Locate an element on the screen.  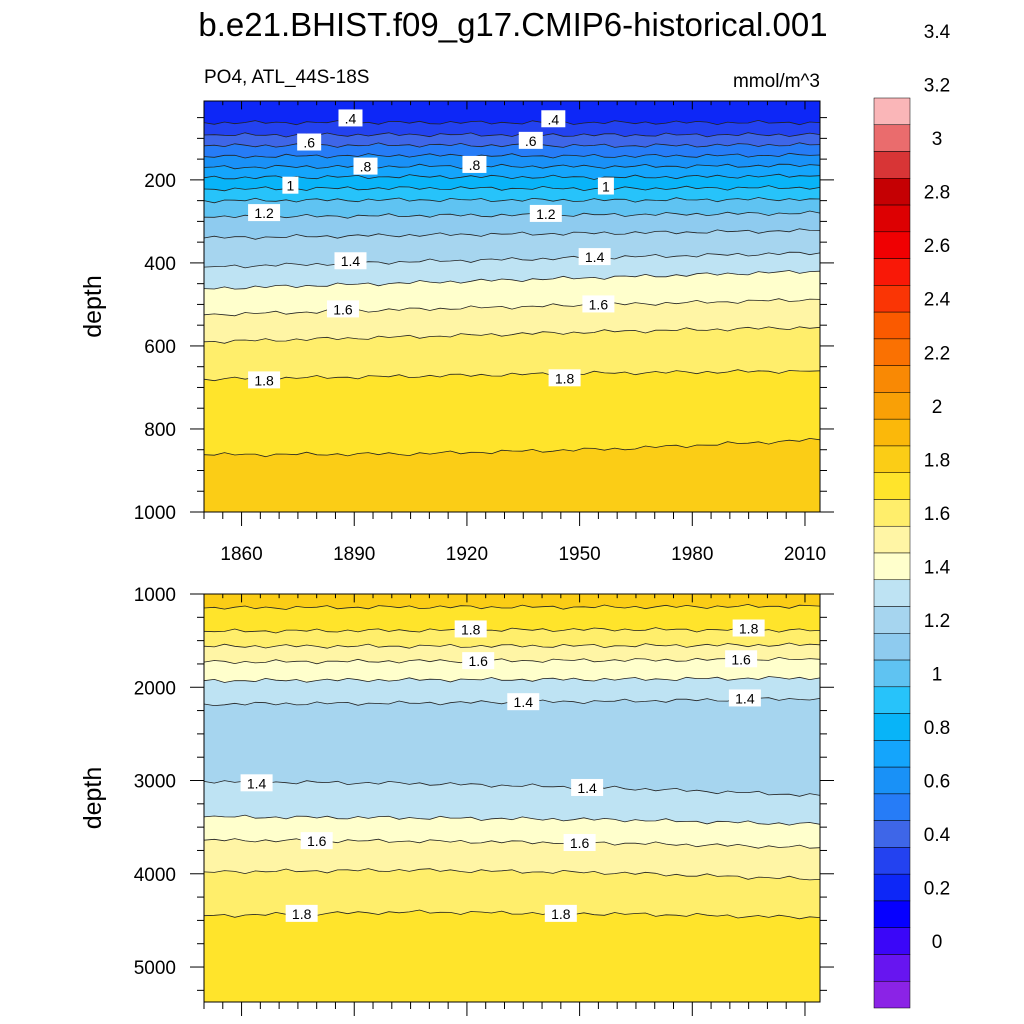
colorbar-label: 0.2 is located at coordinates (937, 889).